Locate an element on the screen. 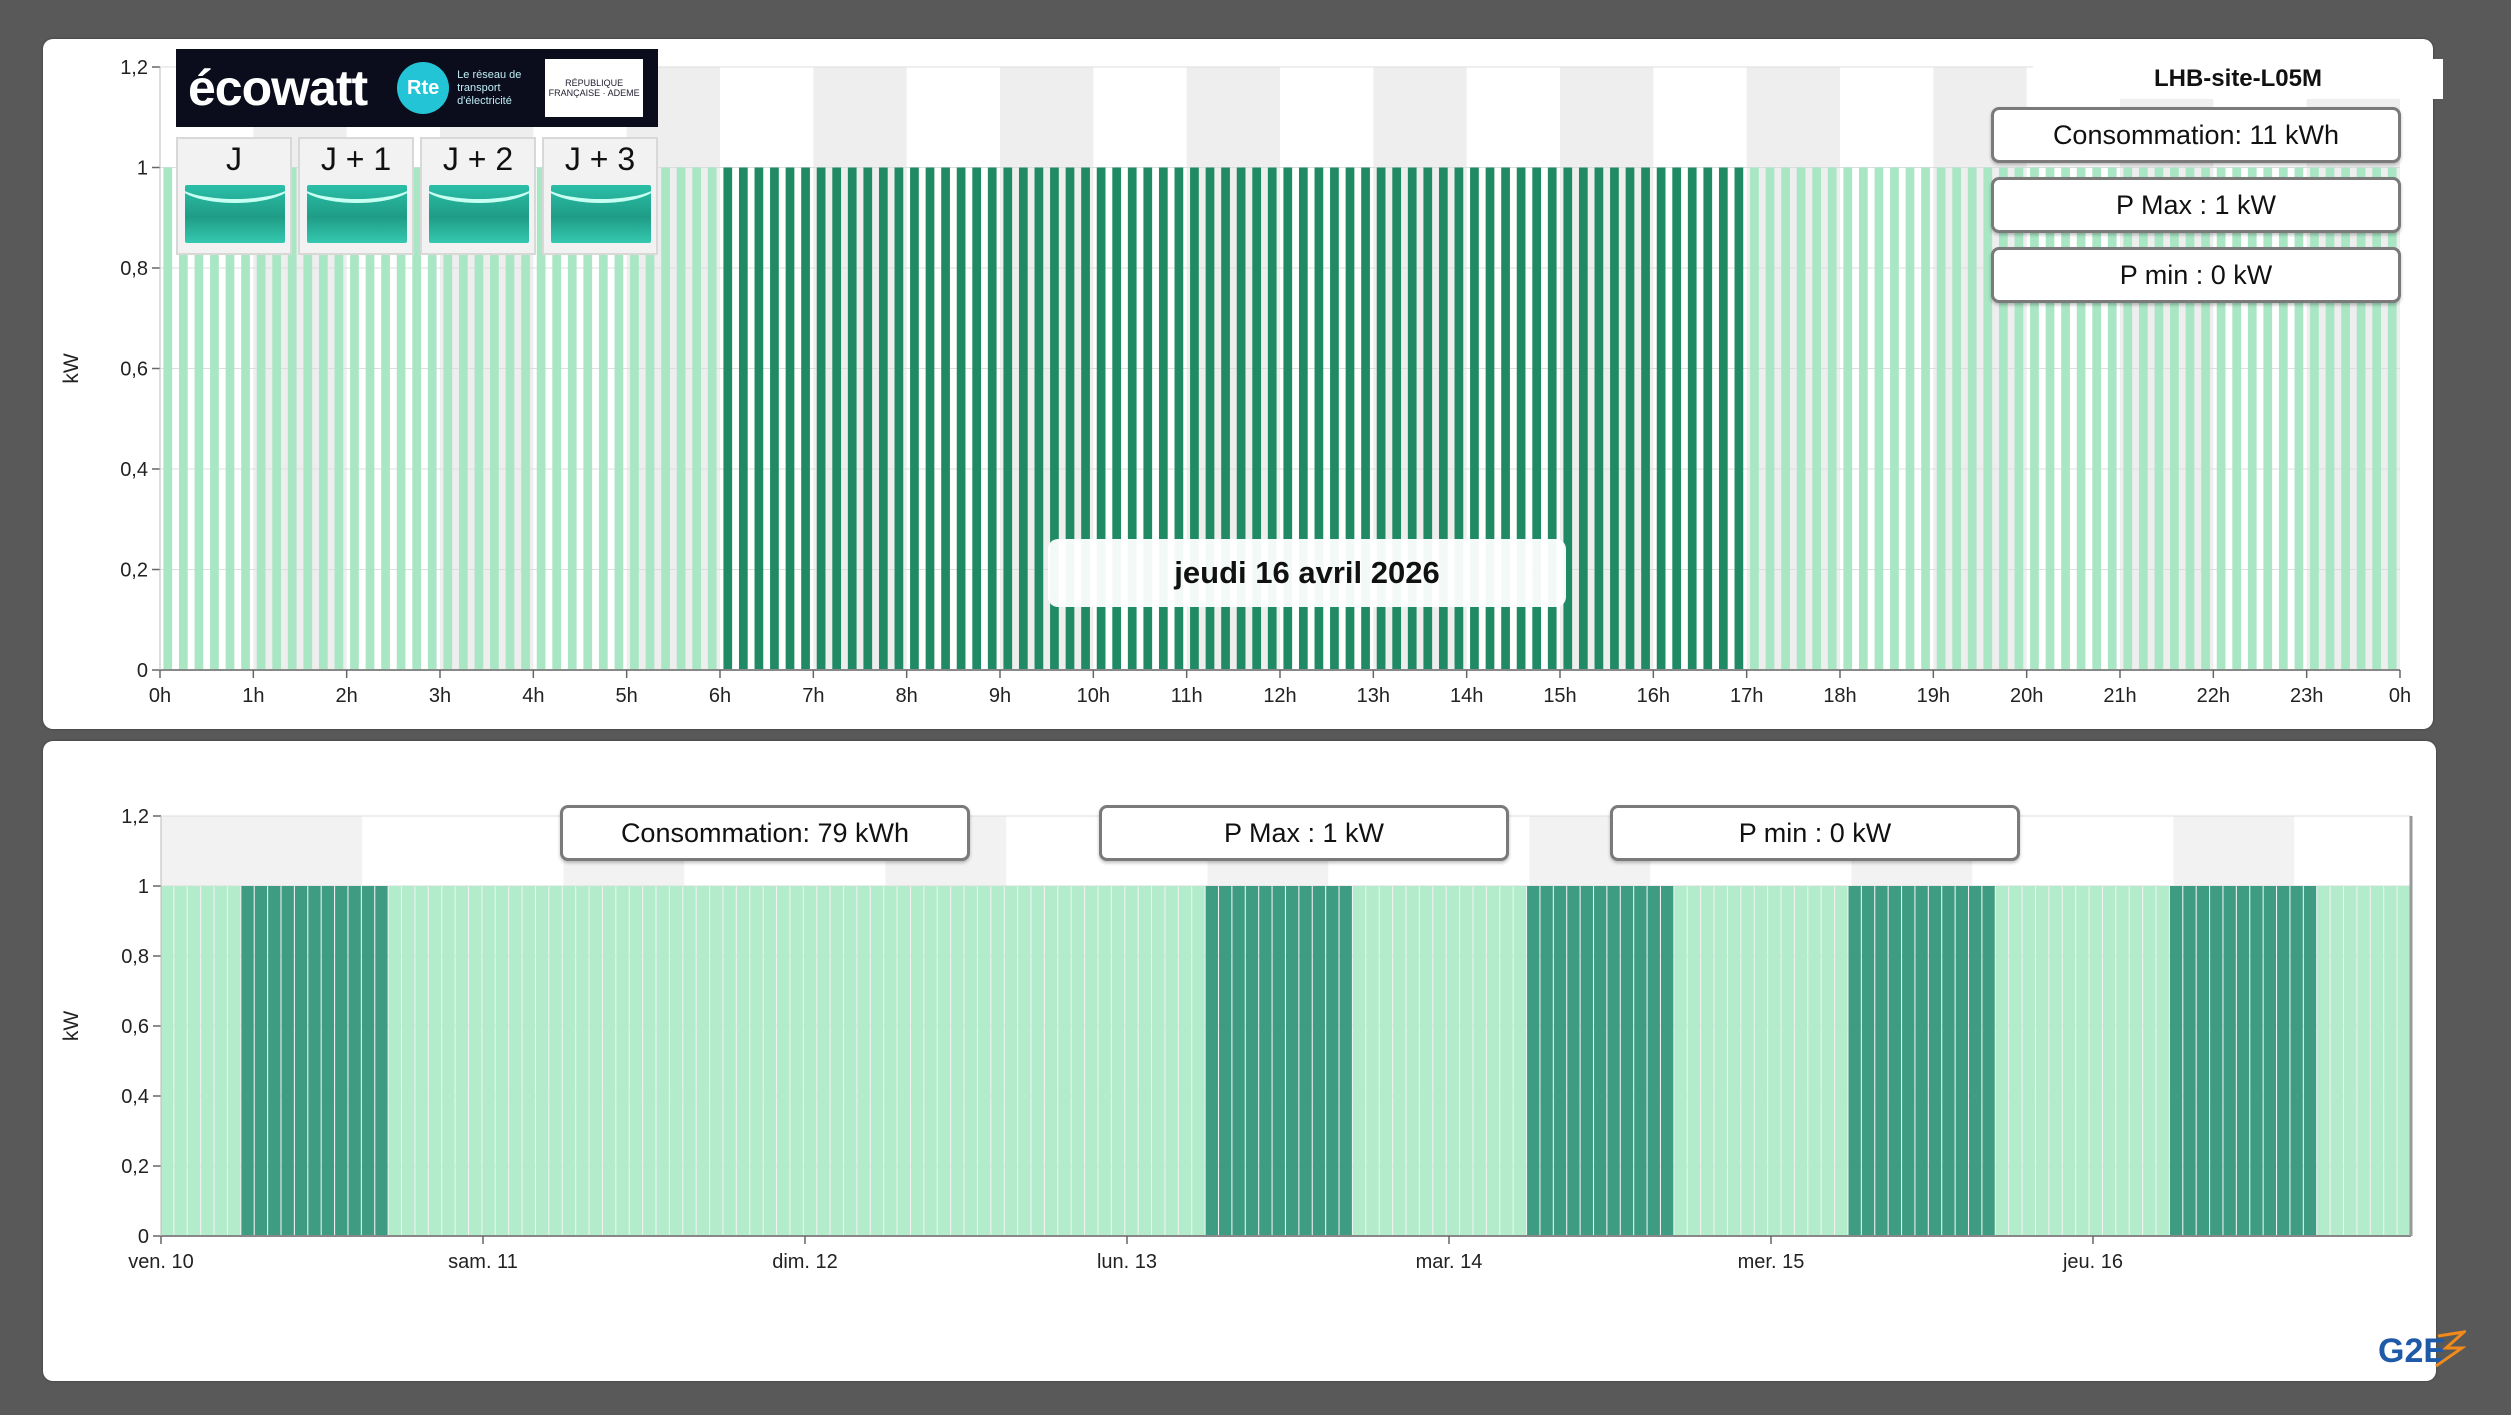  x-tick-label: mer. 15 is located at coordinates (1771, 1262).